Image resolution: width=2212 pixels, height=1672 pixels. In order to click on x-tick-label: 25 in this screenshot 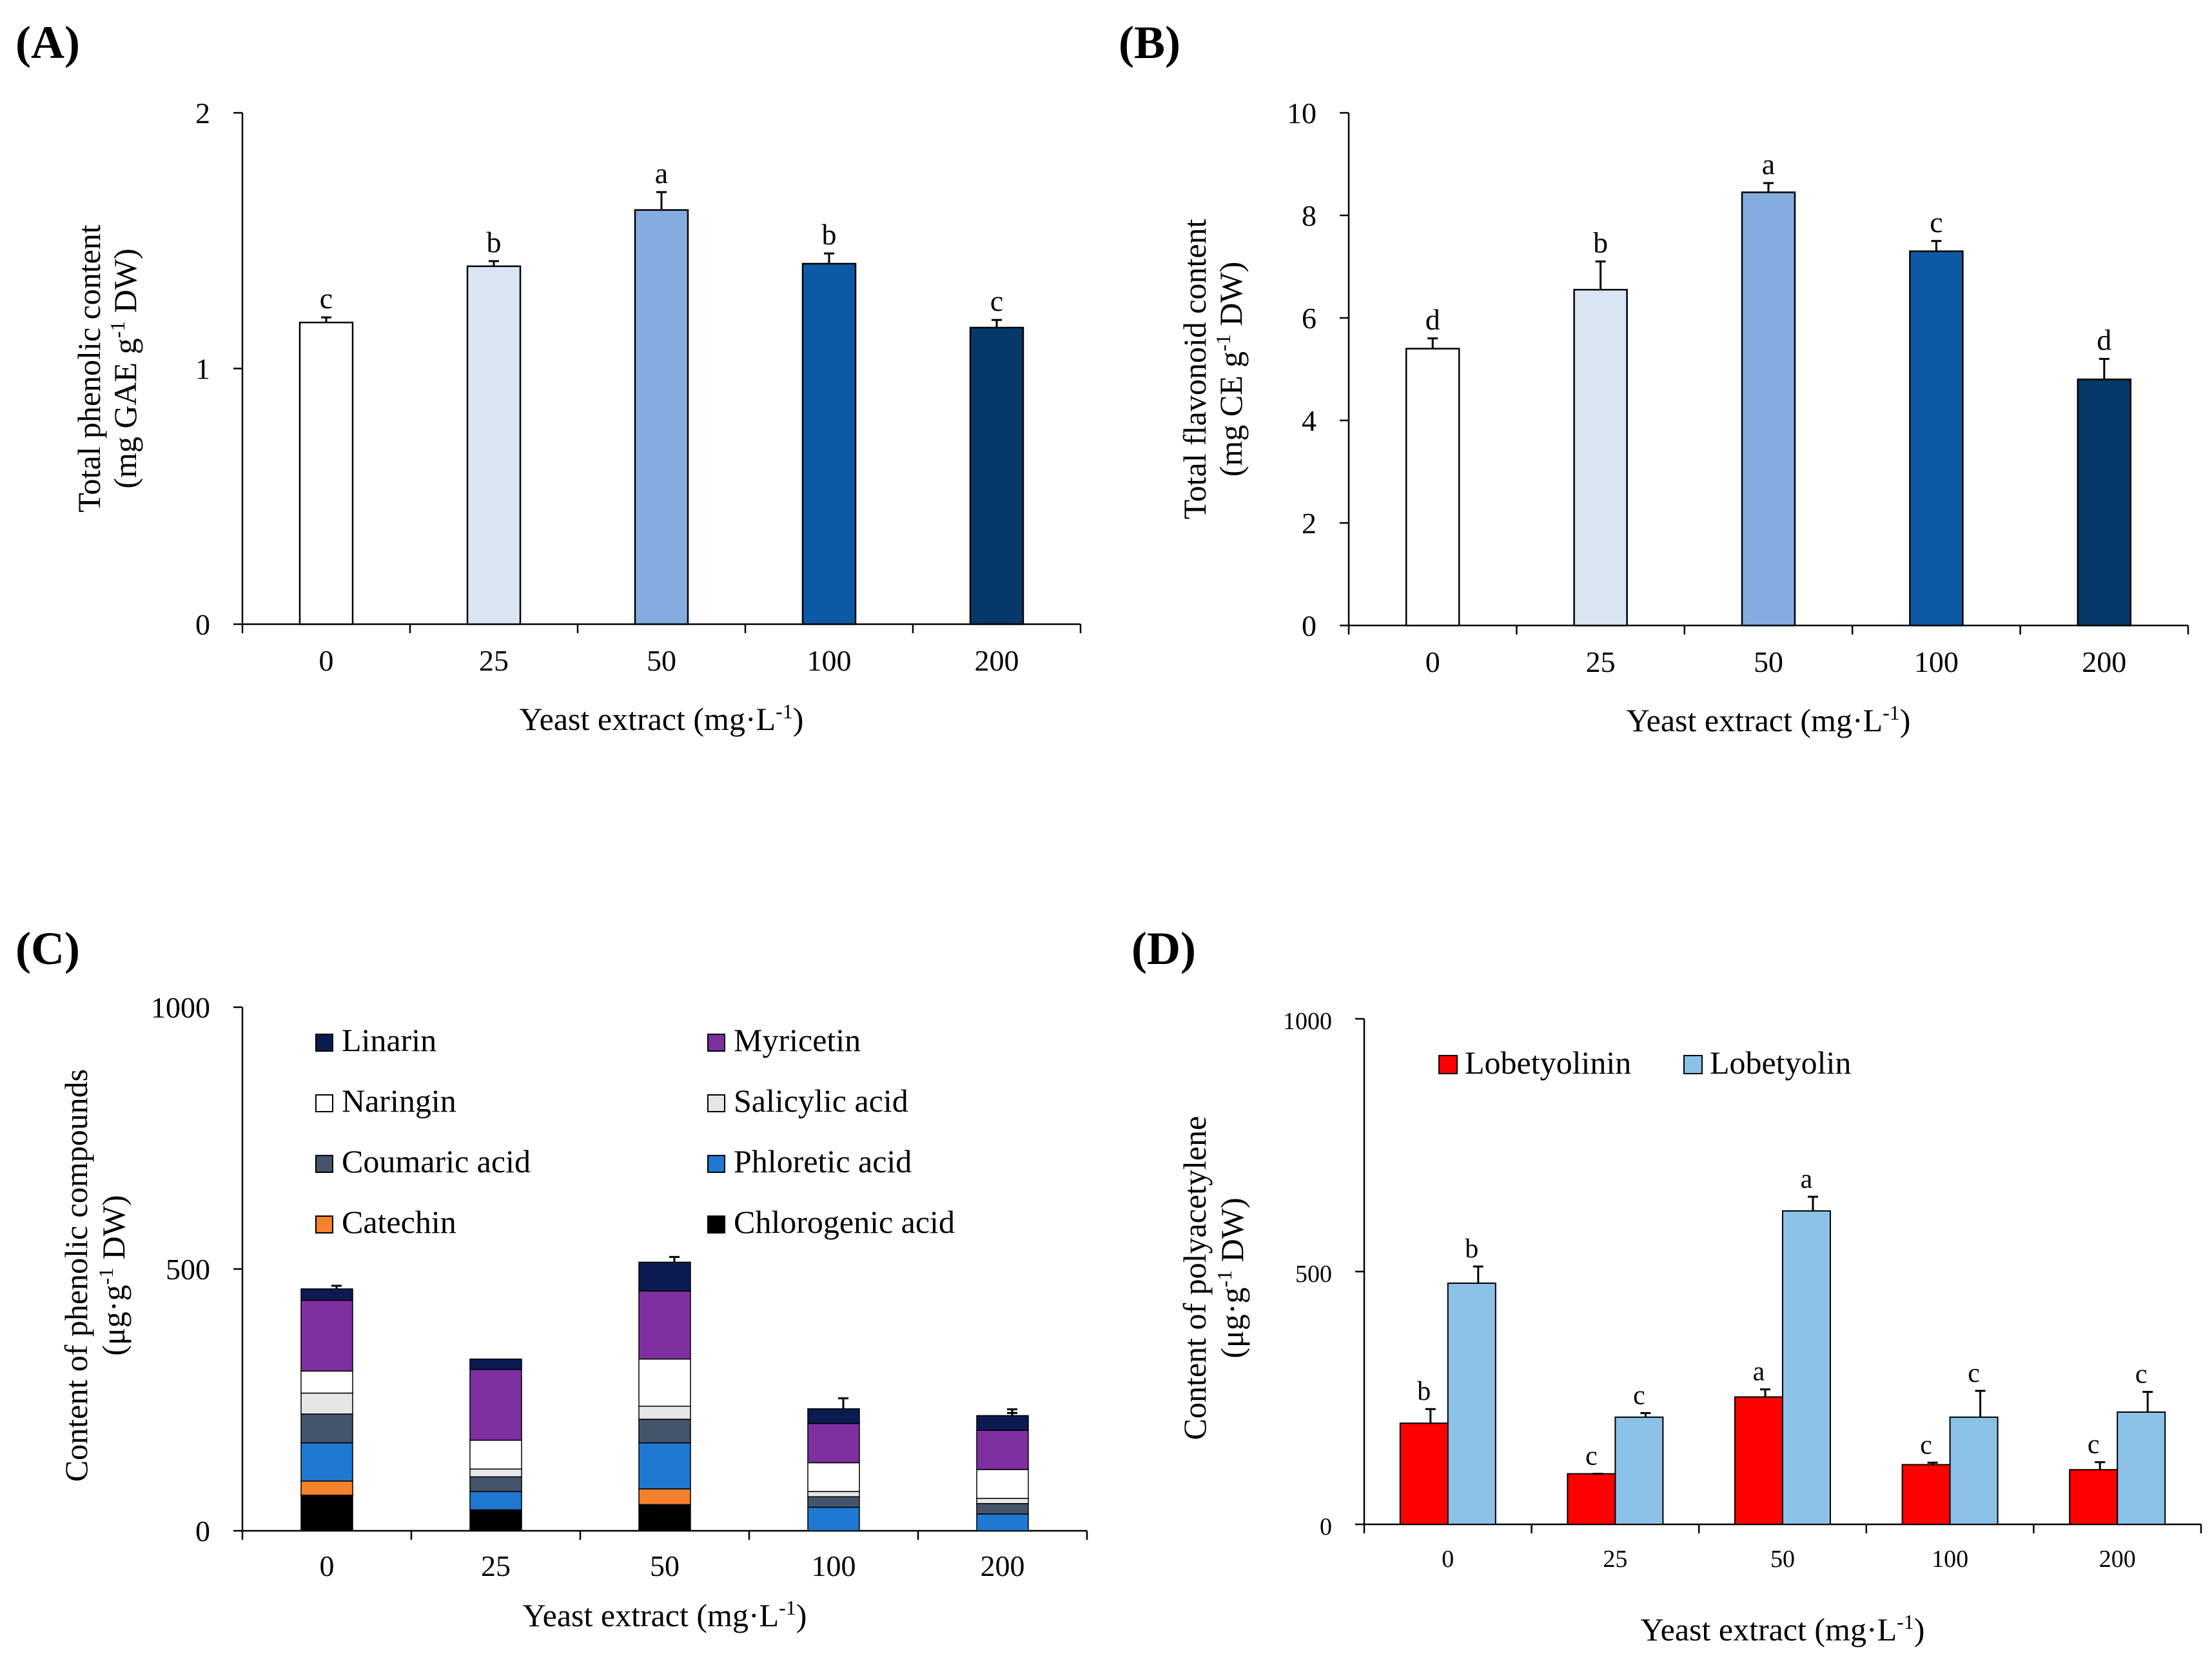, I will do `click(1615, 1559)`.